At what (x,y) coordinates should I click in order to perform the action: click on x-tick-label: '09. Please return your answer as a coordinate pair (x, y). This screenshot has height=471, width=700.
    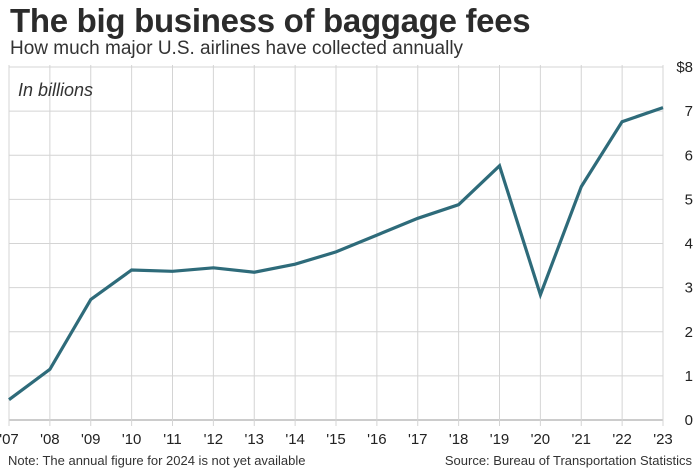
    Looking at the image, I should click on (91, 439).